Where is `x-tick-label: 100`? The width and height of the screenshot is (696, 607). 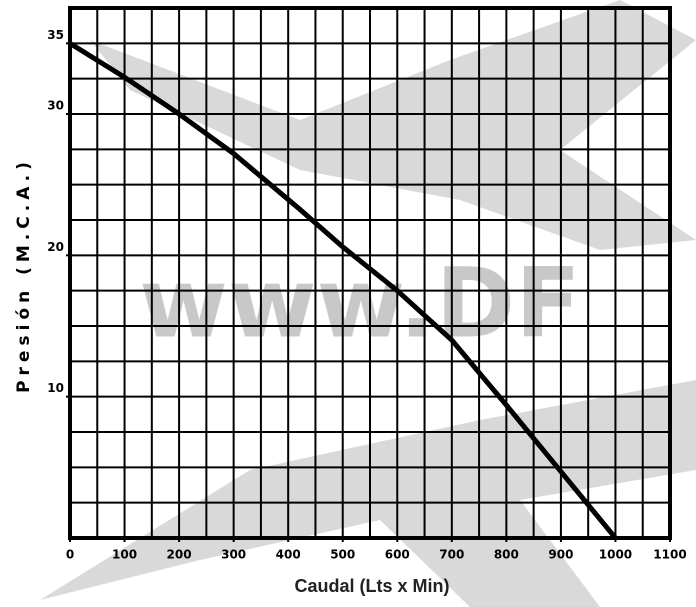 x-tick-label: 100 is located at coordinates (124, 555).